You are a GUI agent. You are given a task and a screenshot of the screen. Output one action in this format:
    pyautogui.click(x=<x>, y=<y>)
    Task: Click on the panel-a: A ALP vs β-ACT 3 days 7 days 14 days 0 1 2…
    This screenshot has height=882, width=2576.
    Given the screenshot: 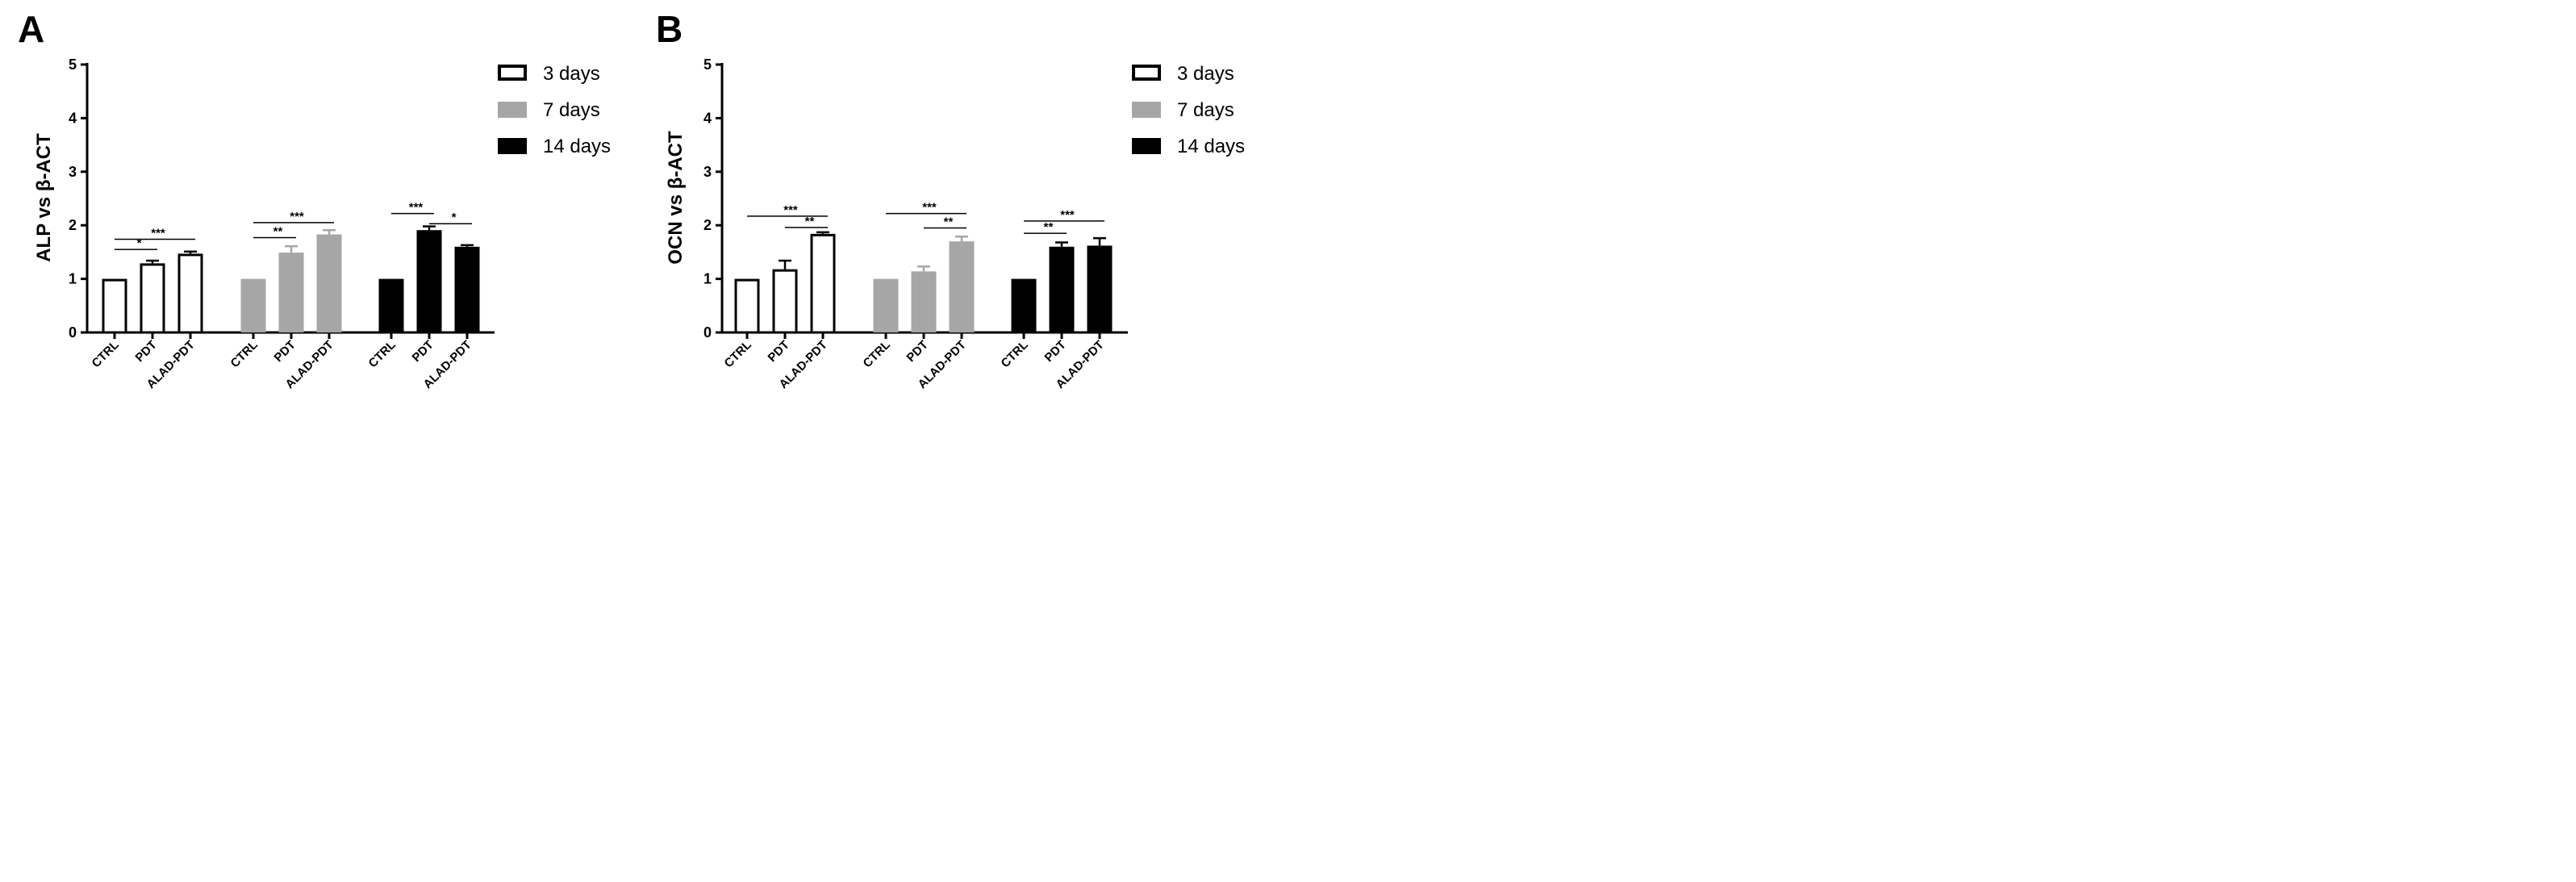 What is the action you would take?
    pyautogui.click(x=314, y=200)
    